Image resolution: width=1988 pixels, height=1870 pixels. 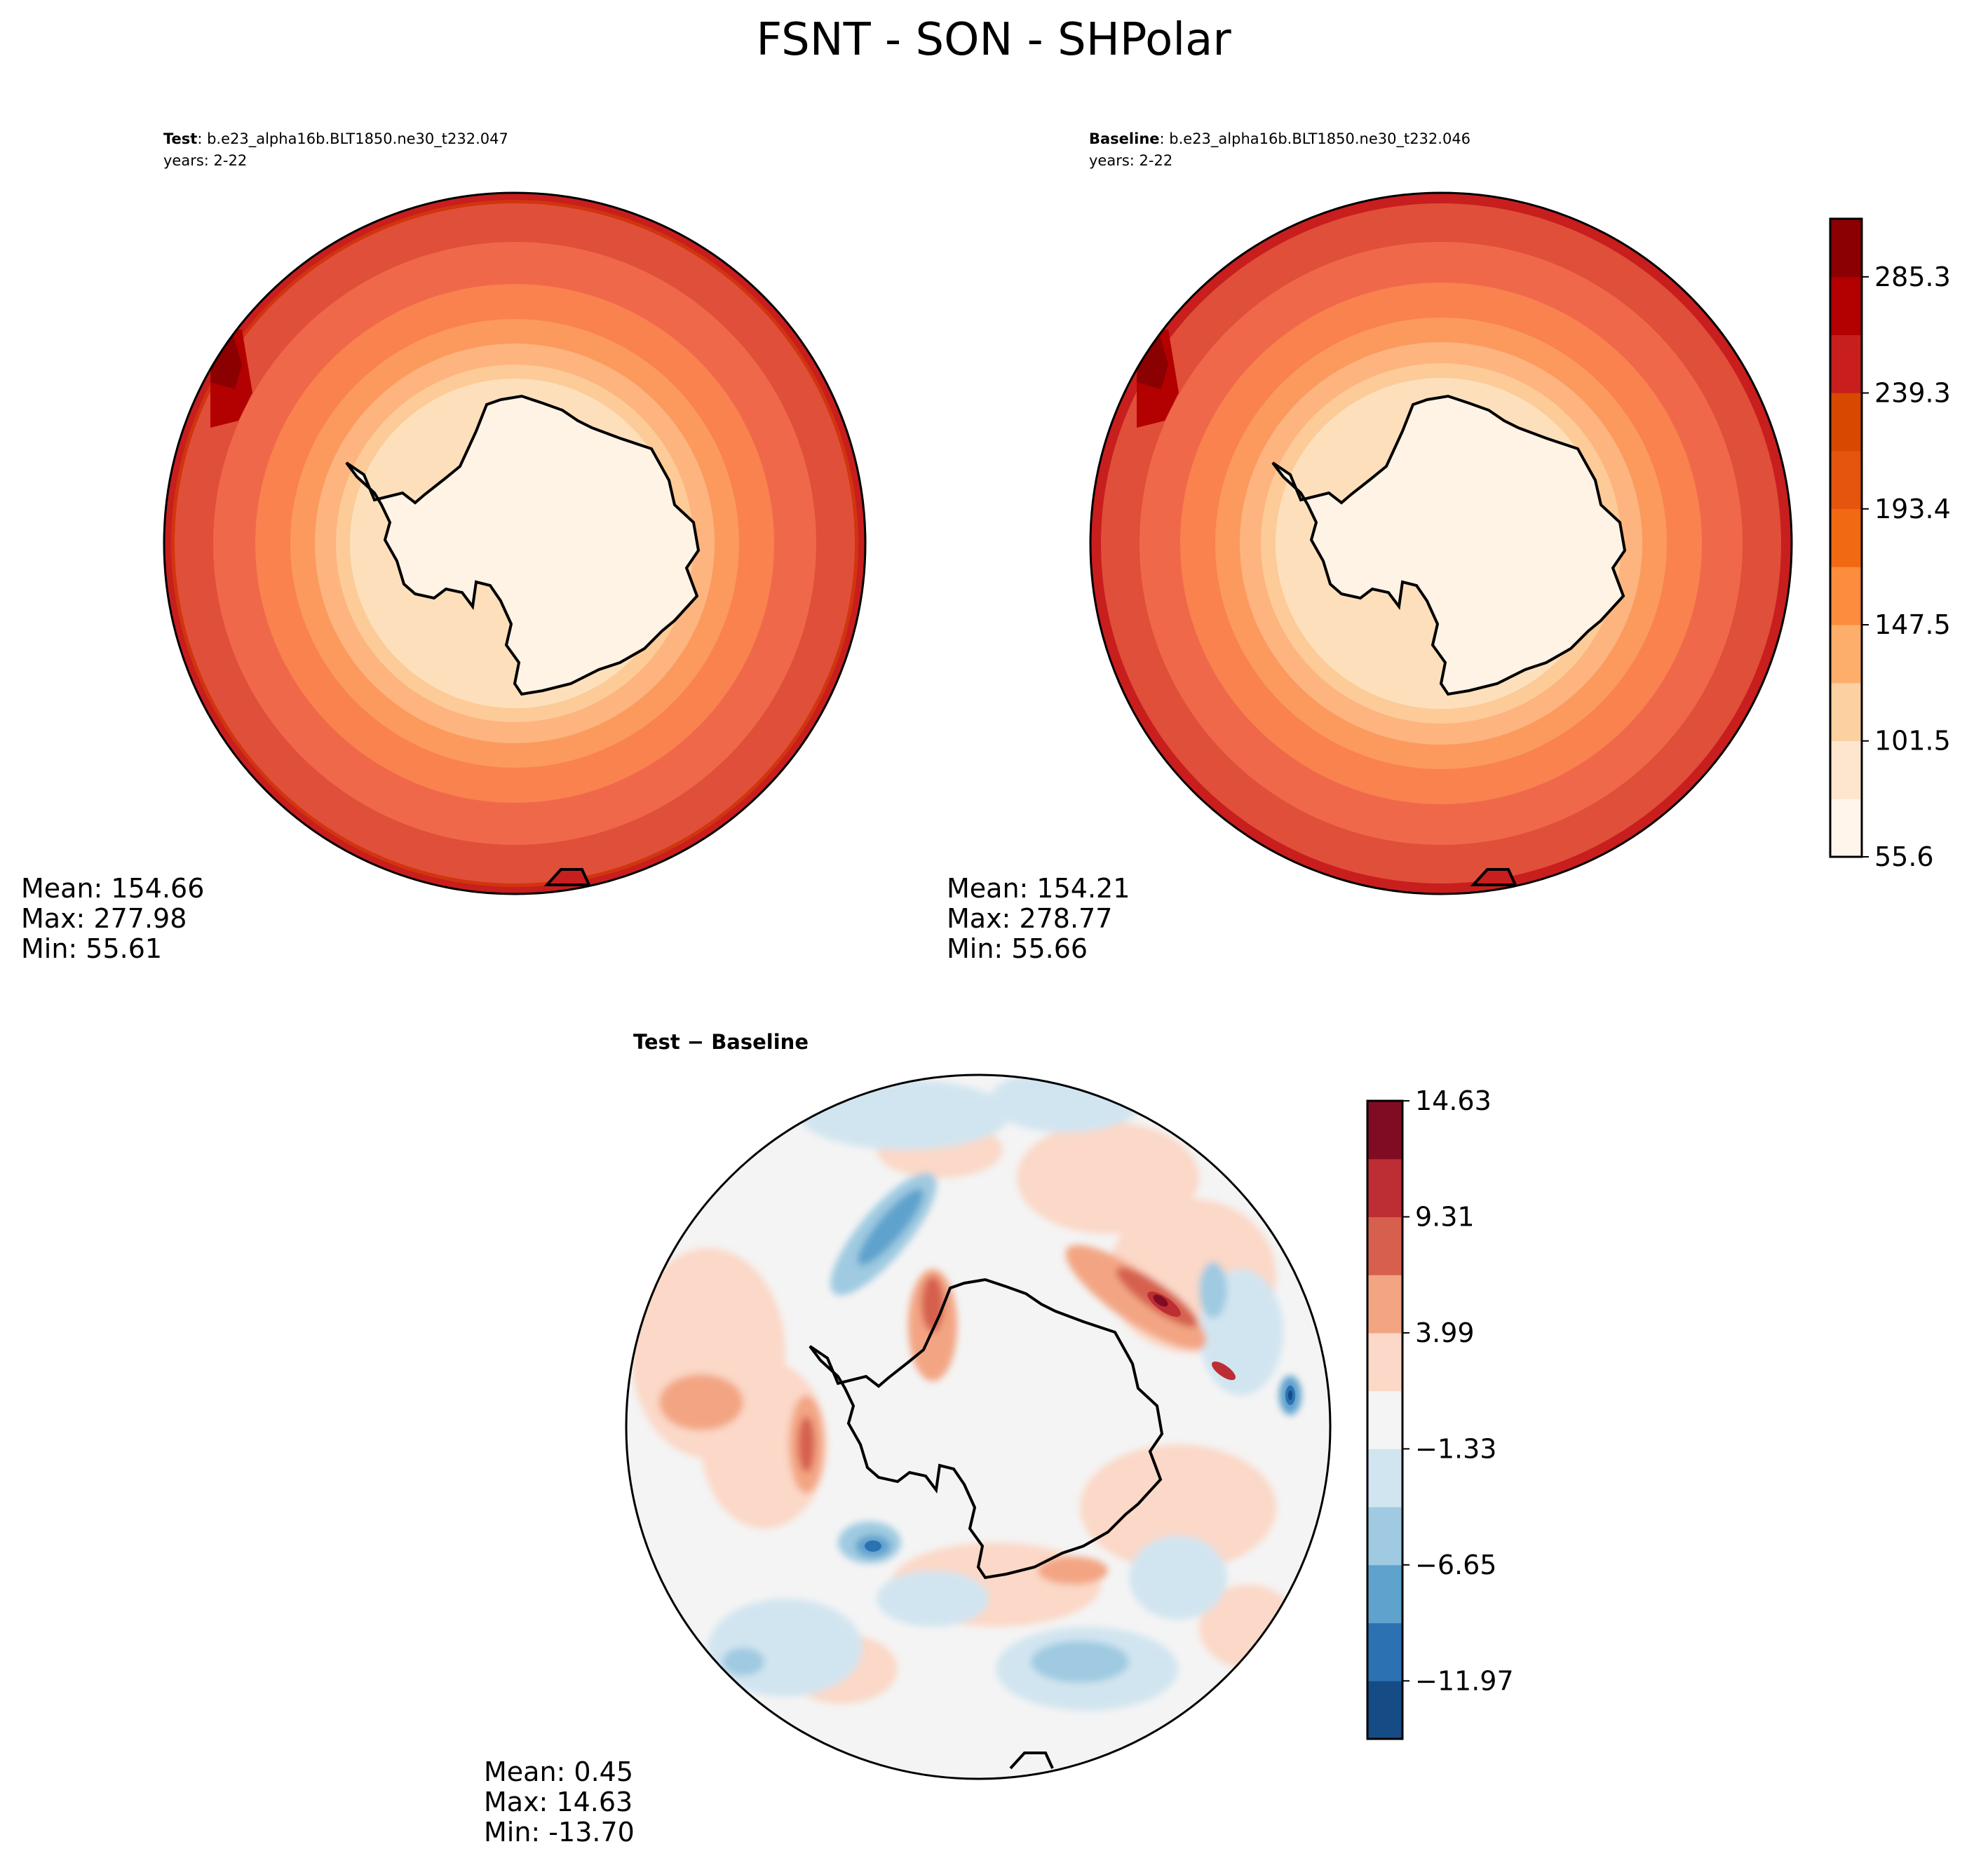 I want to click on diff-map, so click(x=978, y=1427).